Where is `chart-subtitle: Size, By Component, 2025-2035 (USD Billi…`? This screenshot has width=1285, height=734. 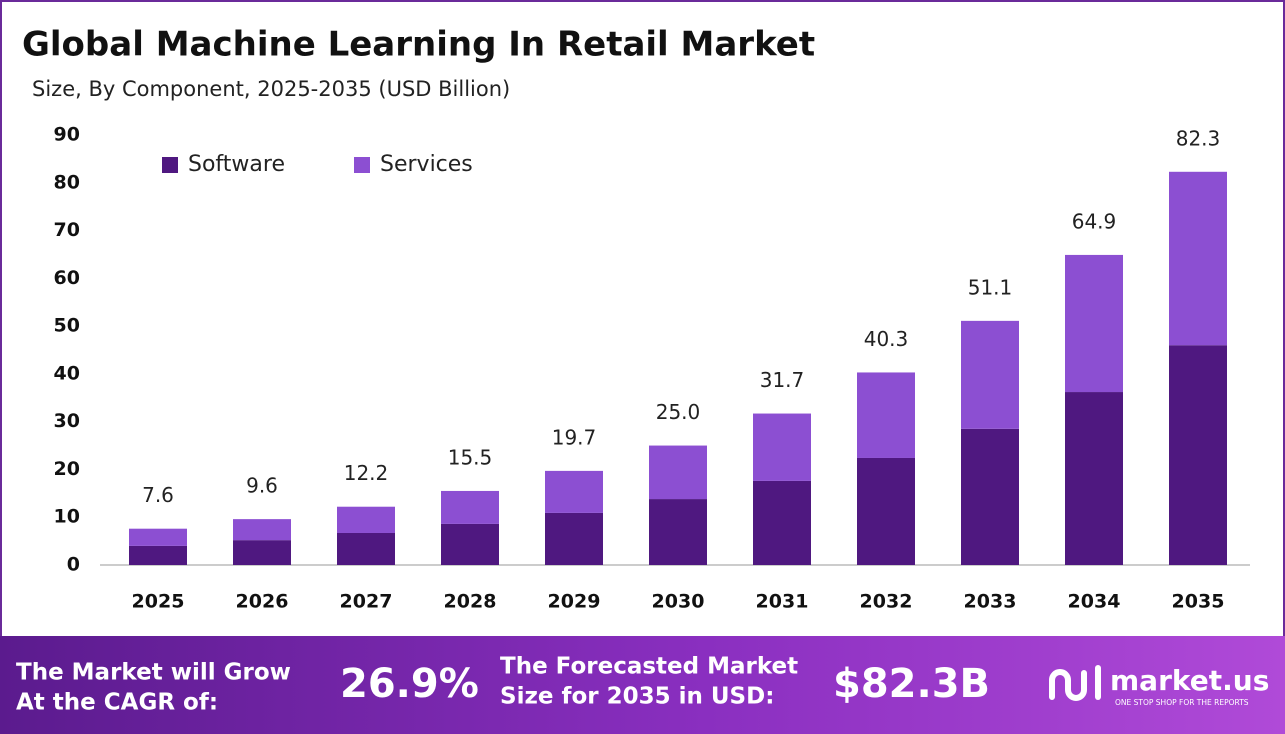
chart-subtitle: Size, By Component, 2025-2035 (USD Billi… is located at coordinates (271, 89).